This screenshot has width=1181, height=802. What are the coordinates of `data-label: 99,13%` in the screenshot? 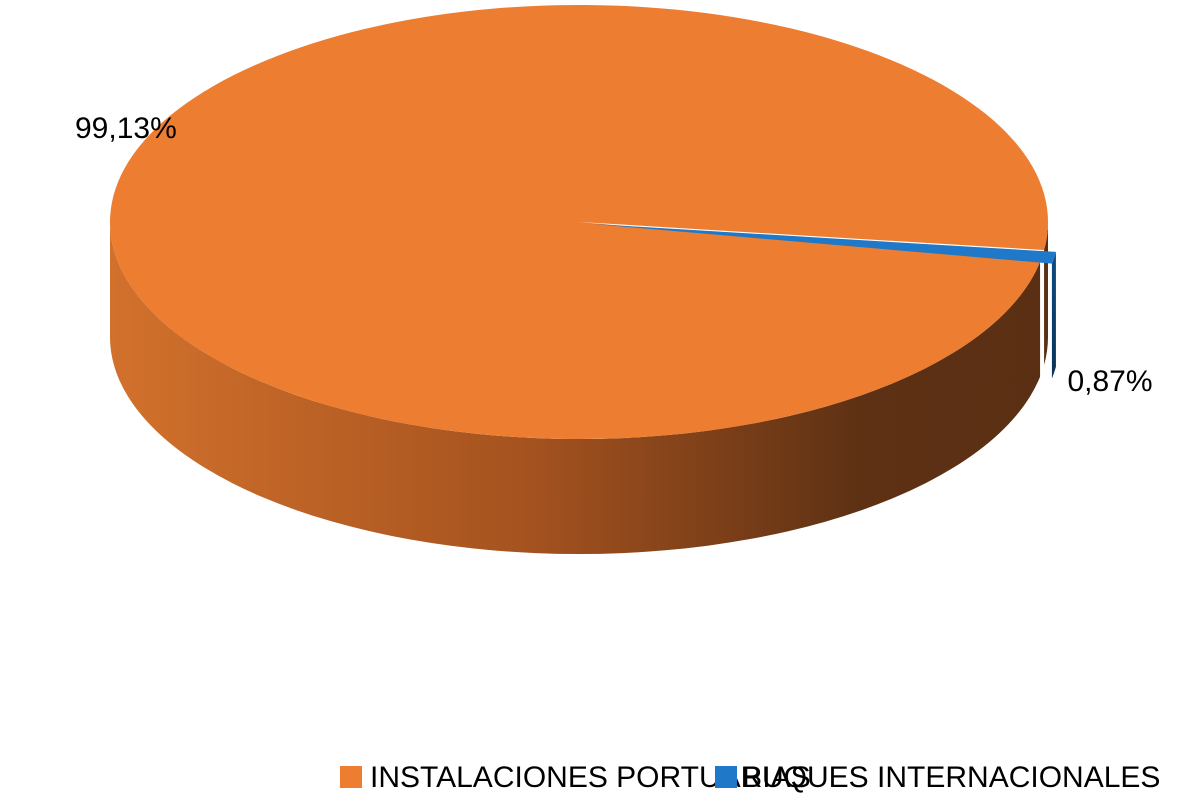 It's located at (126, 128).